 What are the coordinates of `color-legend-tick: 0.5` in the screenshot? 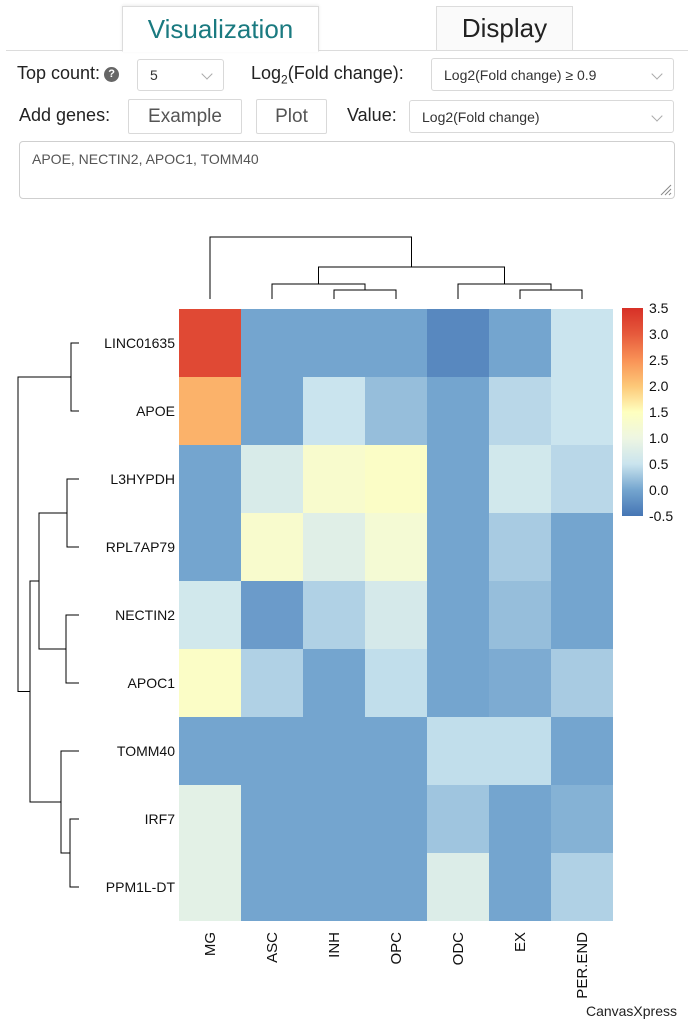 It's located at (659, 464).